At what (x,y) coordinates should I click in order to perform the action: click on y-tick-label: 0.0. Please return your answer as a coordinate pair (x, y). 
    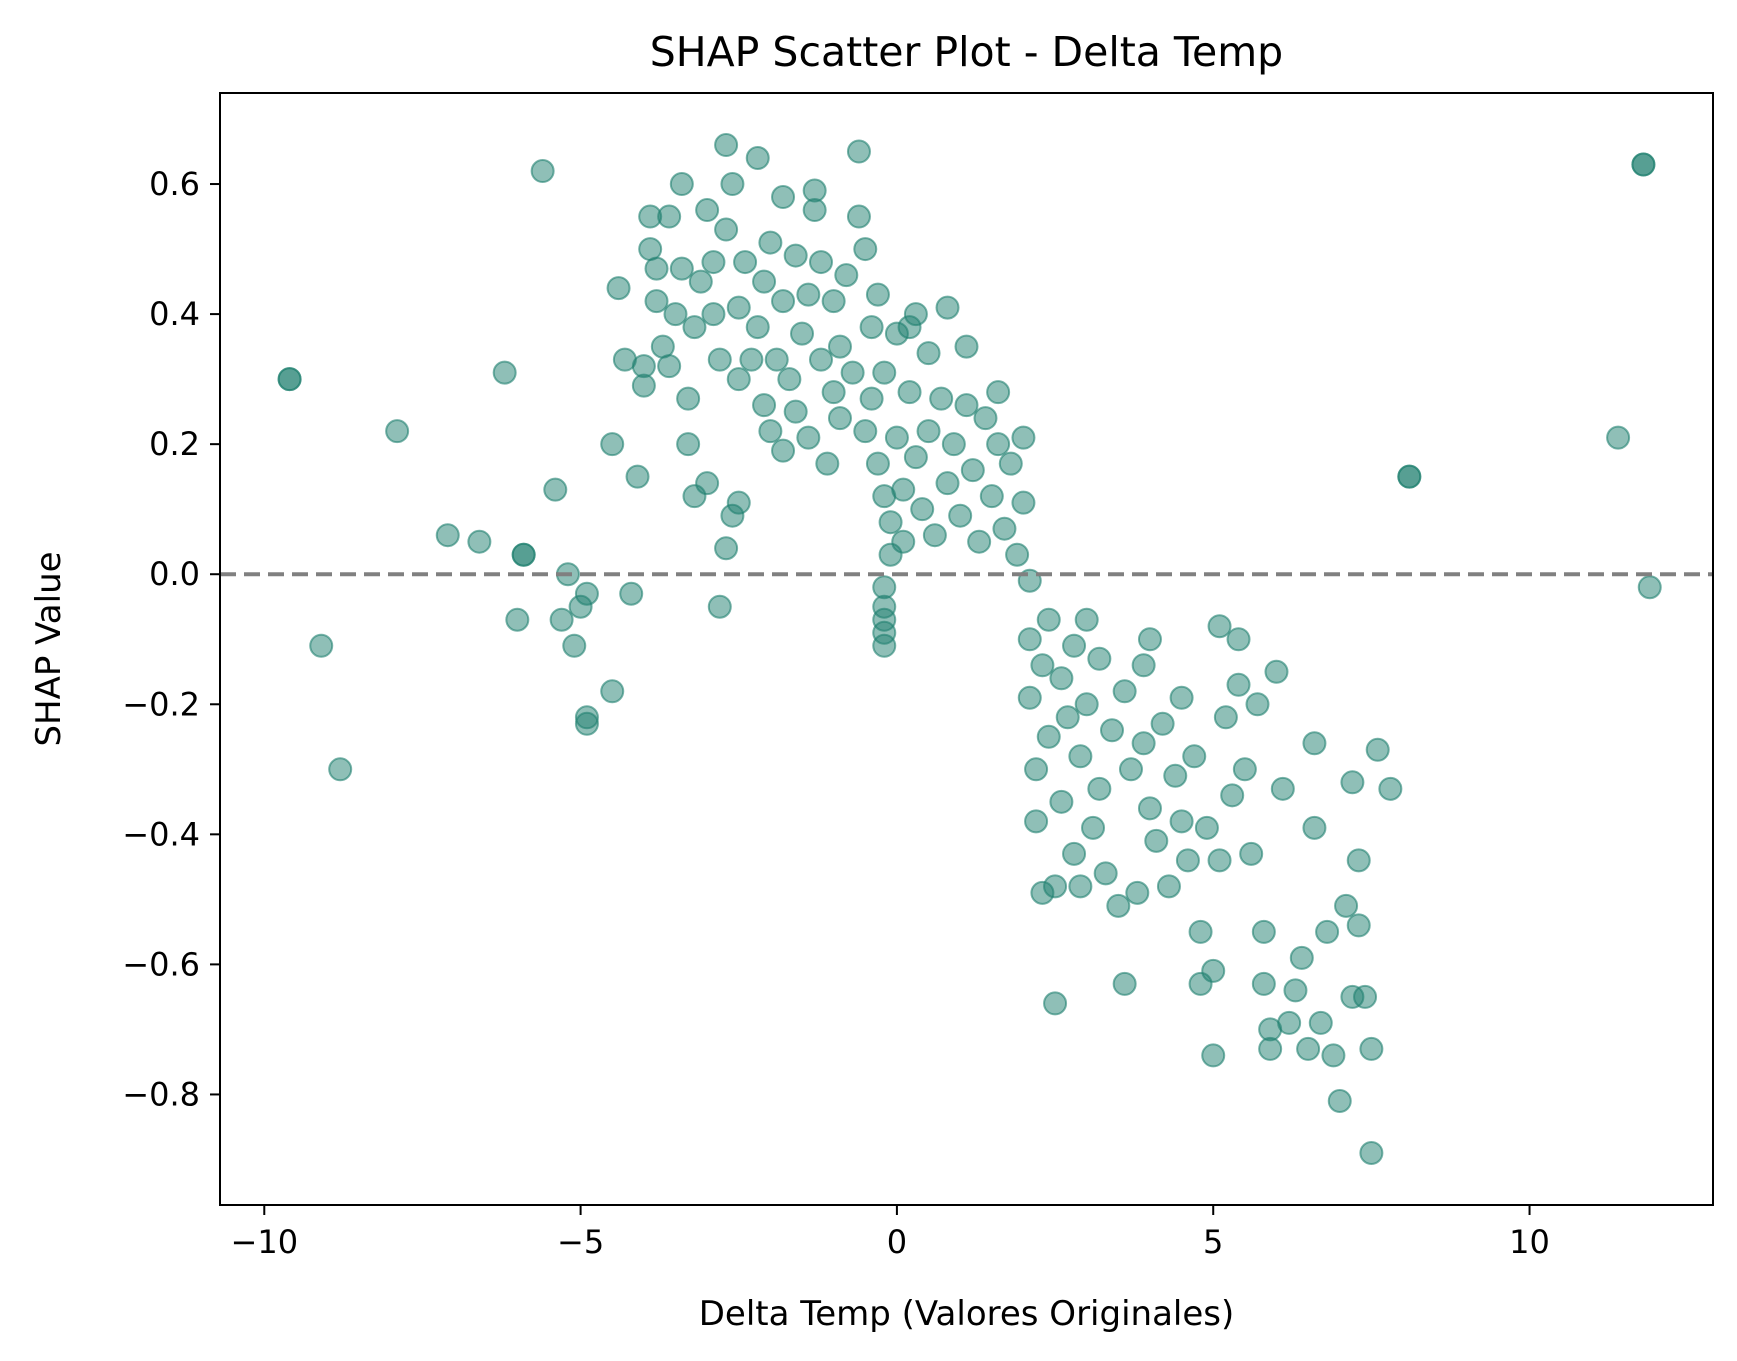
    Looking at the image, I should click on (174, 574).